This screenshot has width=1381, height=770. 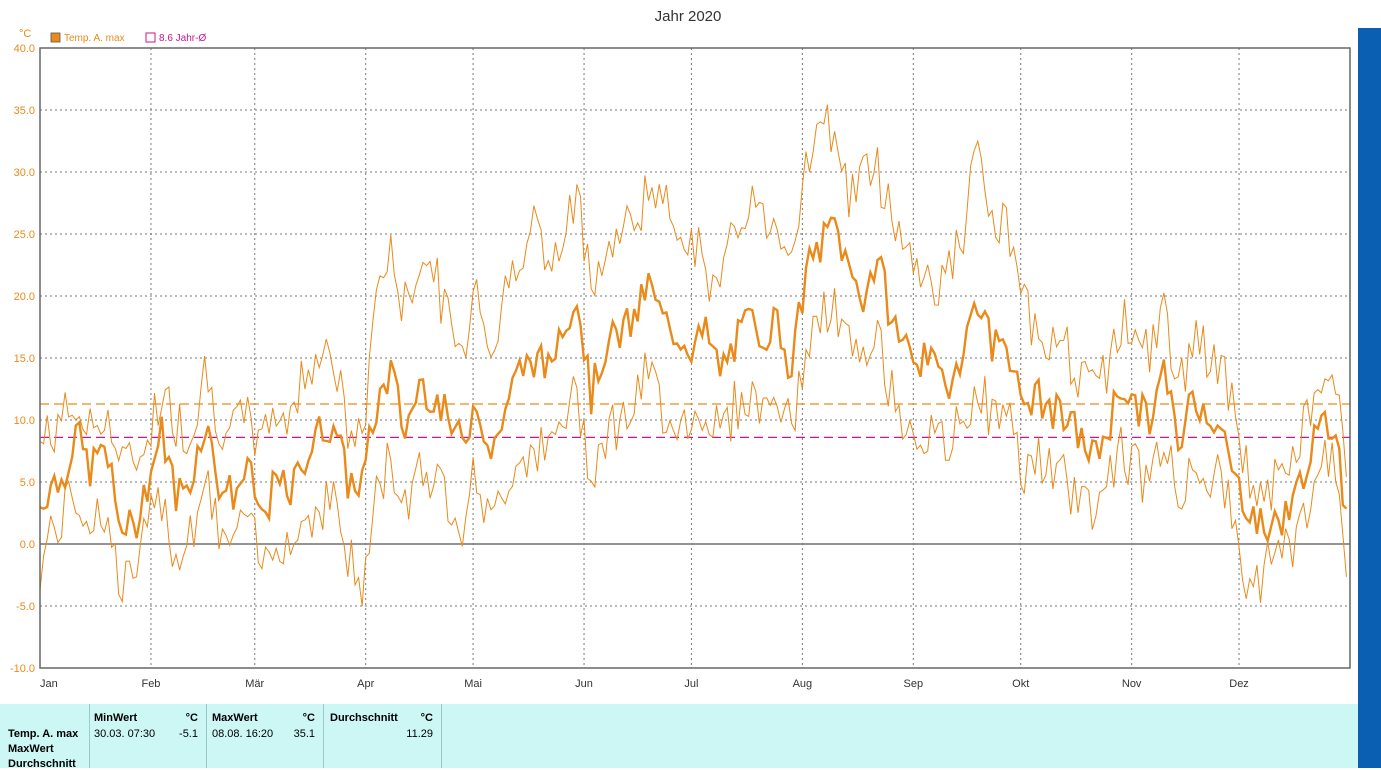 I want to click on y-tick-label: 5.0, so click(x=27, y=483).